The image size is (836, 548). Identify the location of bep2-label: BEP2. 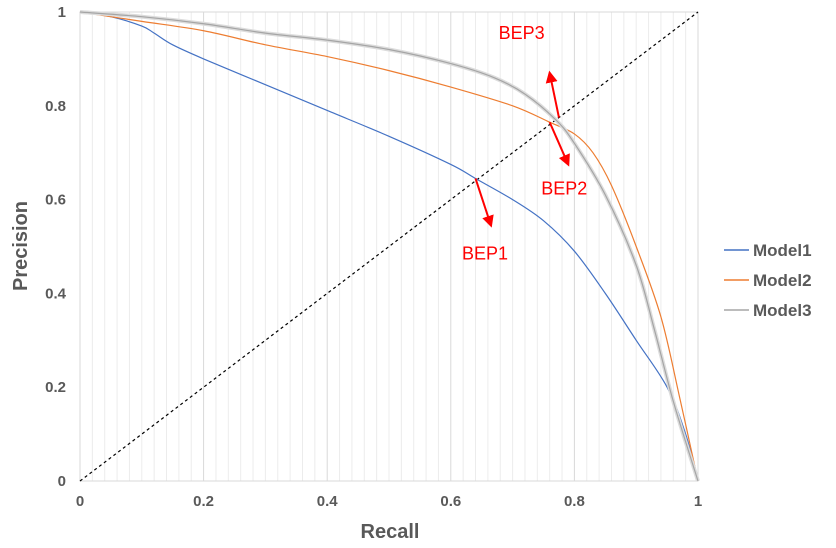
(564, 188).